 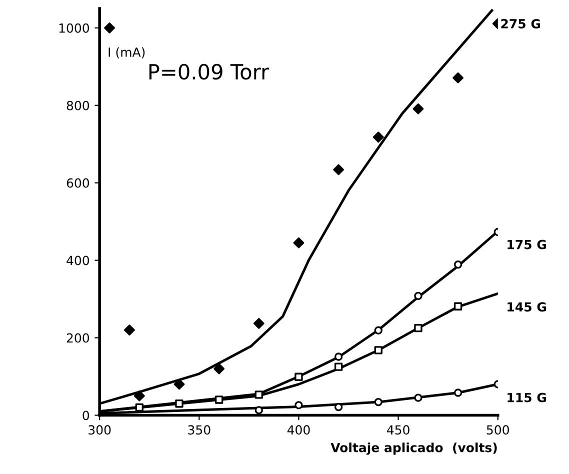 What do you see at coordinates (74, 28) in the screenshot?
I see `y-tick-label: 1000` at bounding box center [74, 28].